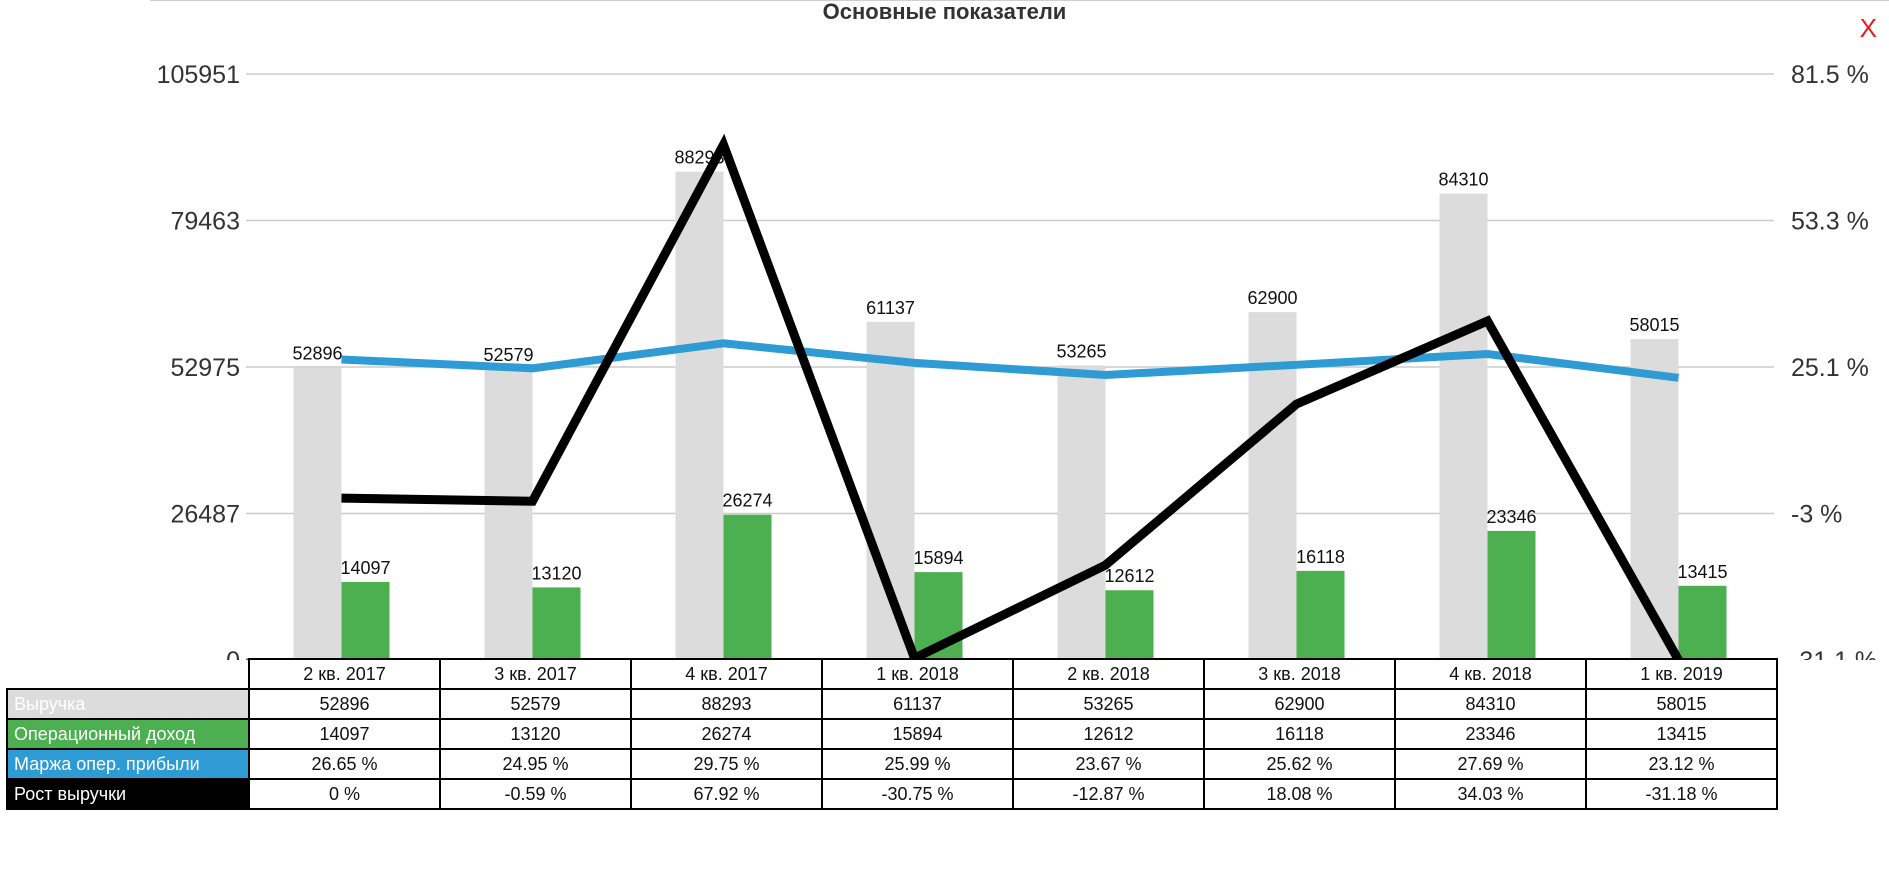 Image resolution: width=1889 pixels, height=880 pixels. I want to click on operating-income-bar-label: 13415, so click(1702, 572).